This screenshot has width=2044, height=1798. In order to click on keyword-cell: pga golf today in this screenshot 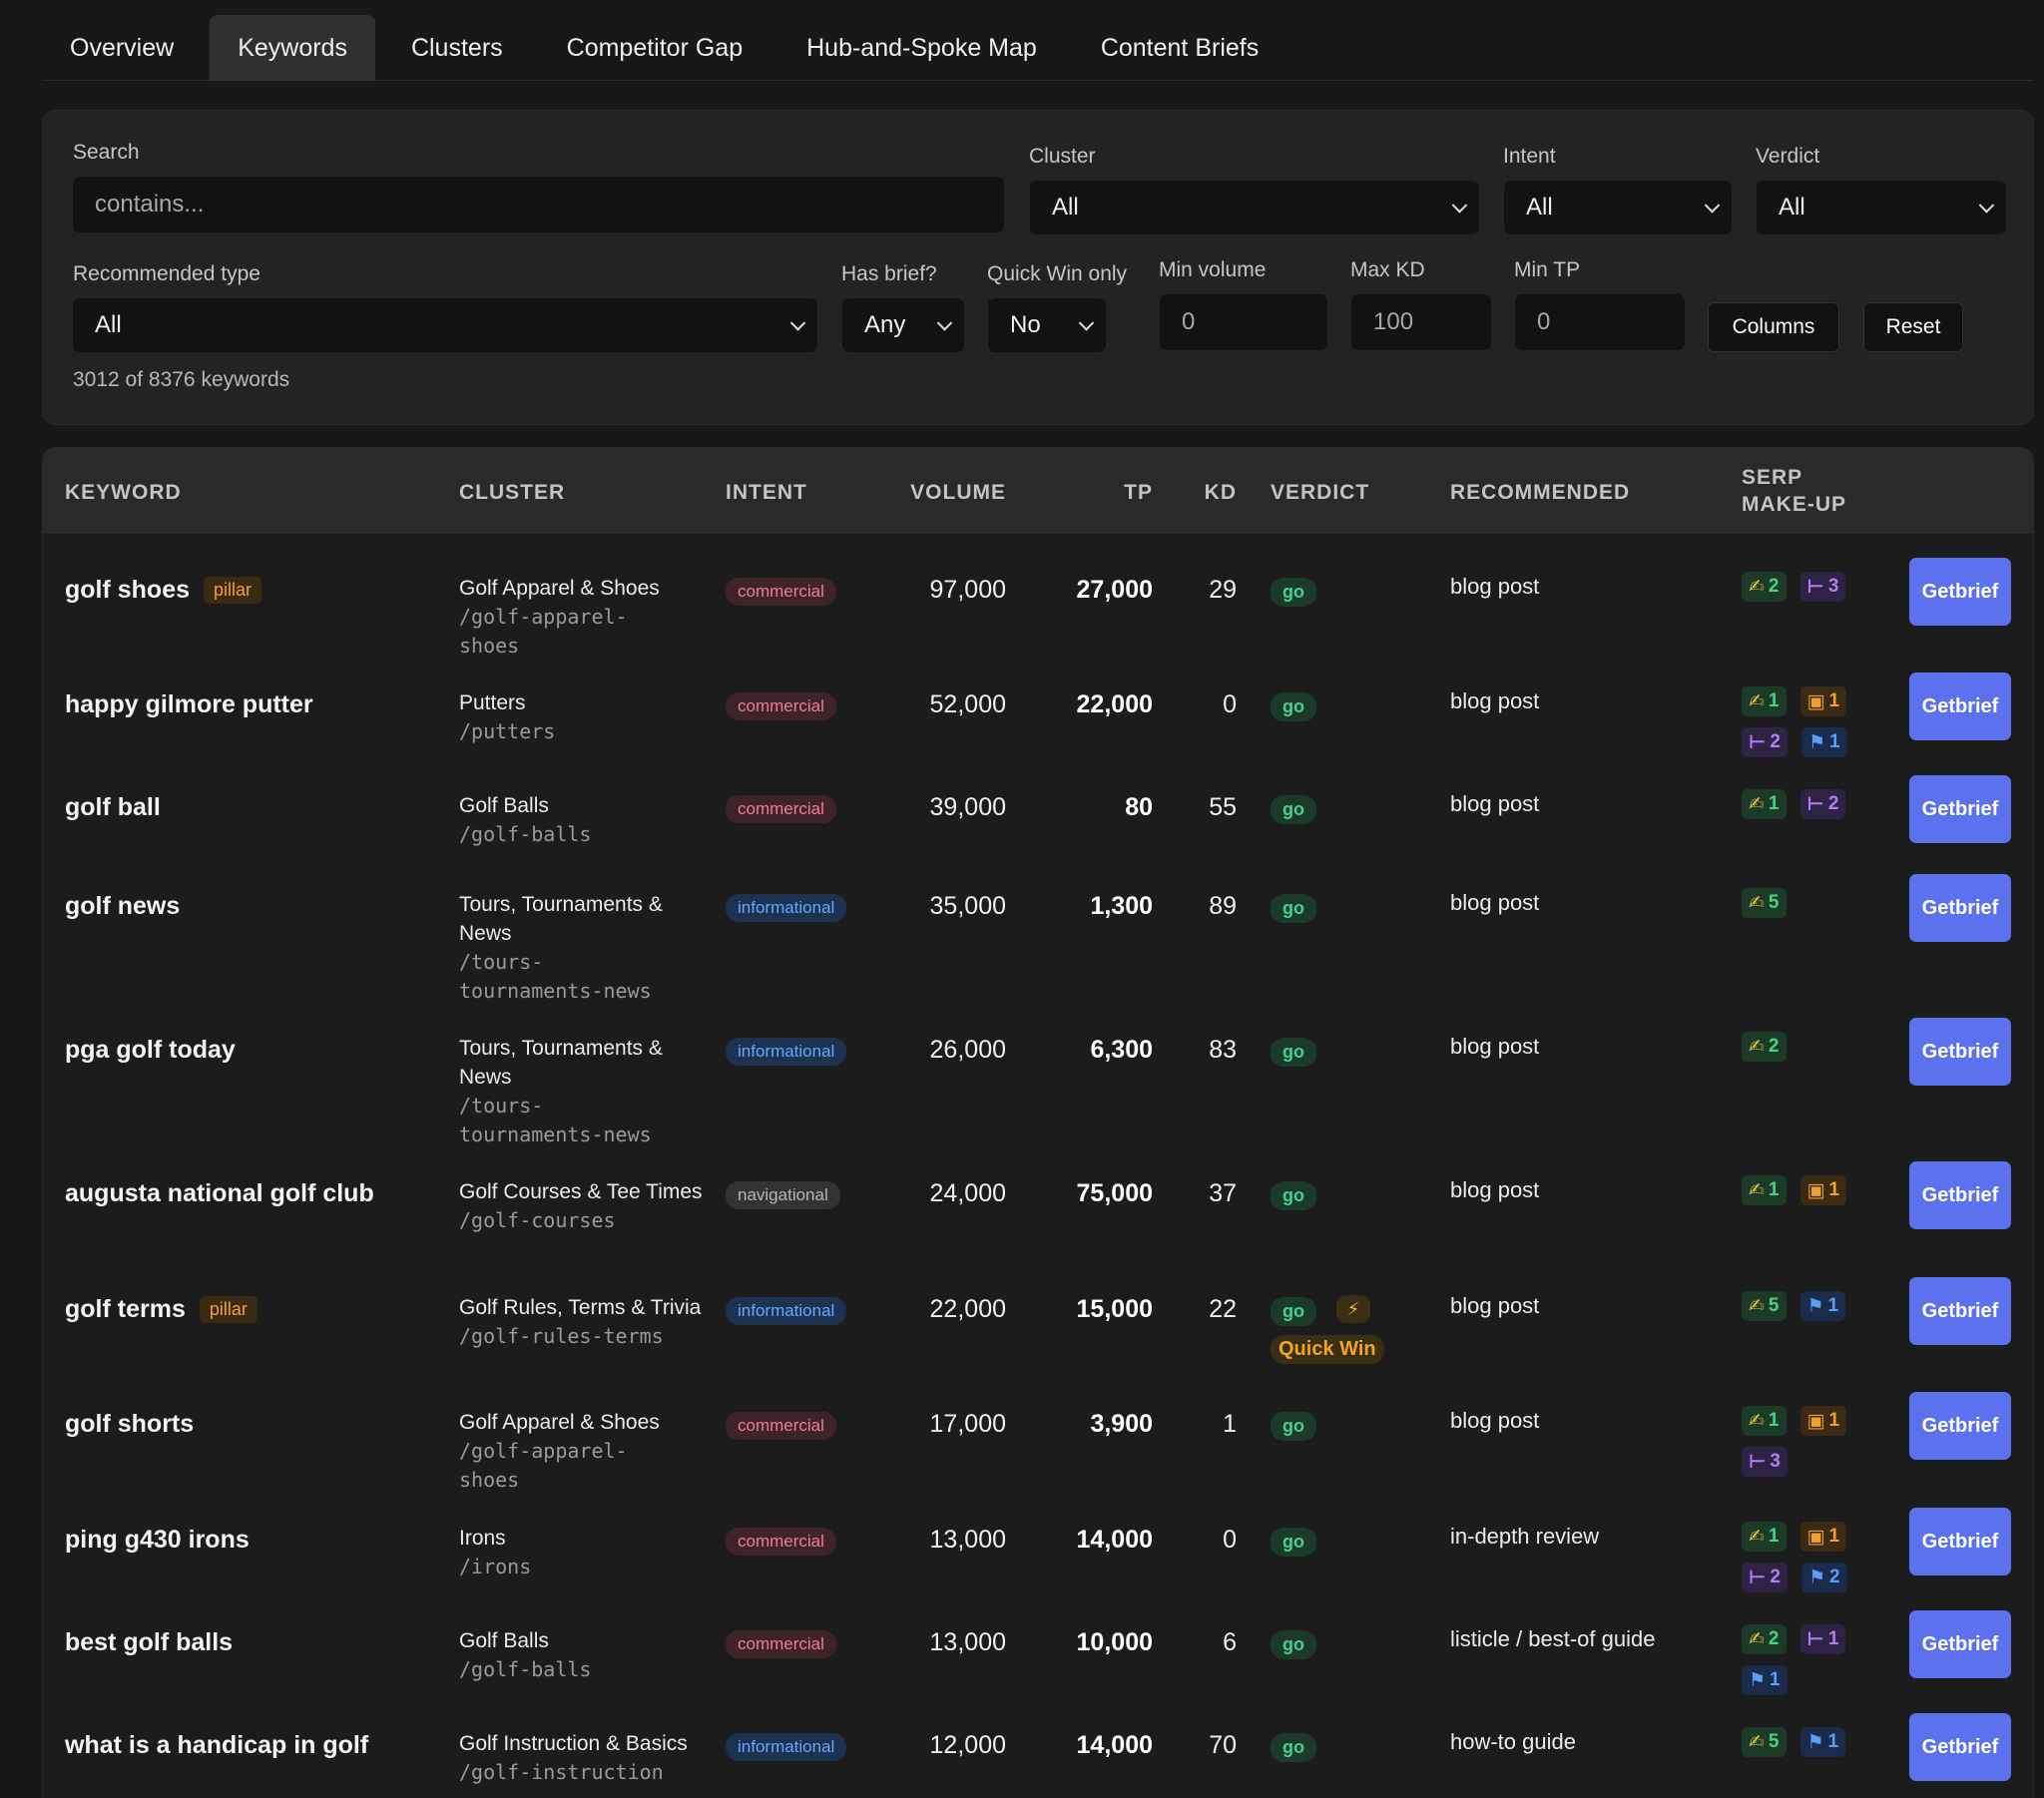, I will do `click(150, 1050)`.